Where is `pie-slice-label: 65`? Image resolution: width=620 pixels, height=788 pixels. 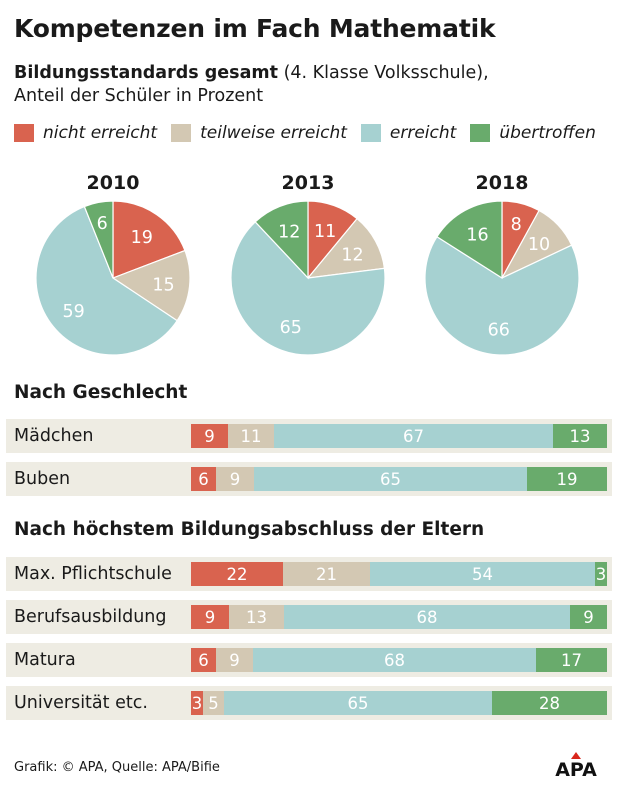 pie-slice-label: 65 is located at coordinates (291, 328).